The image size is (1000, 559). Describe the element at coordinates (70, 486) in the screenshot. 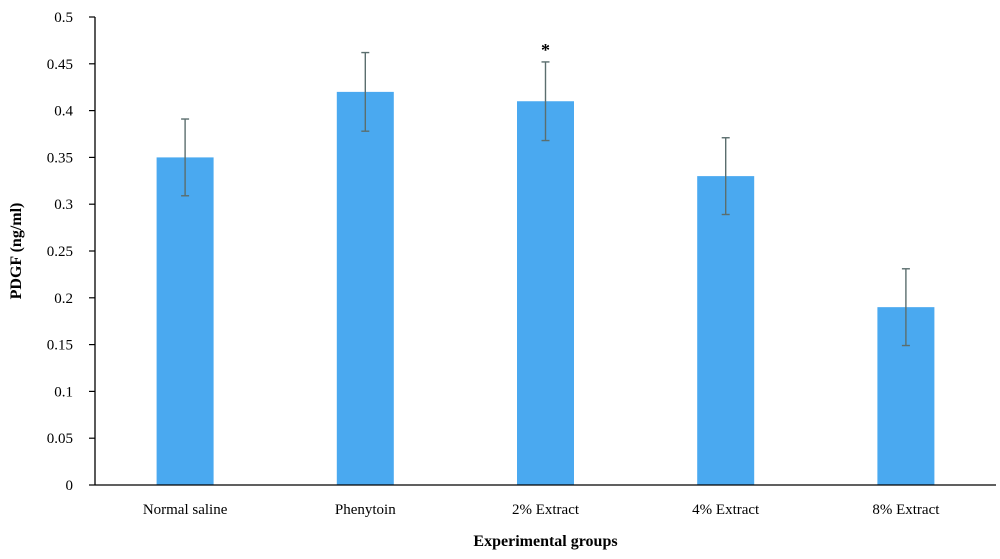

I see `y-tick-label: 0` at that location.